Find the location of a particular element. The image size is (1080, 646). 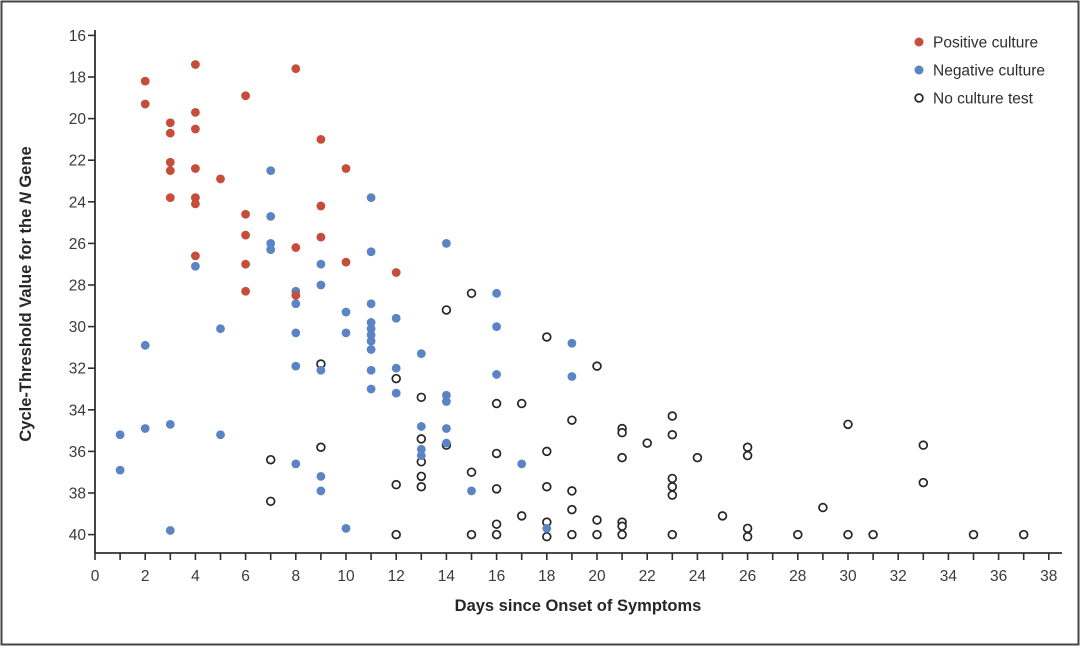

y-tick-label: 16 is located at coordinates (77, 36).